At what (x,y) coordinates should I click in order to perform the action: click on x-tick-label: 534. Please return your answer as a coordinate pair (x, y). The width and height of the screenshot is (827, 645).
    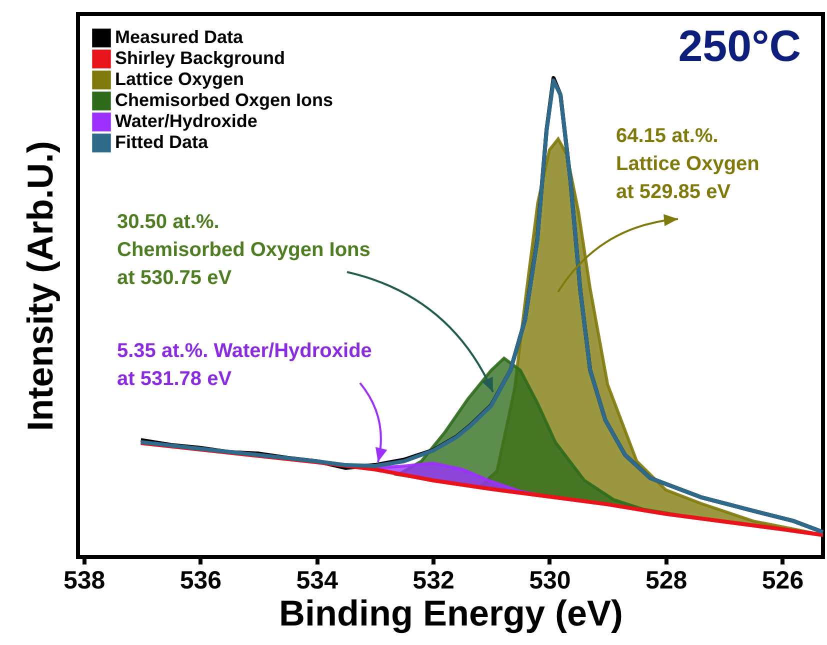
    Looking at the image, I should click on (317, 580).